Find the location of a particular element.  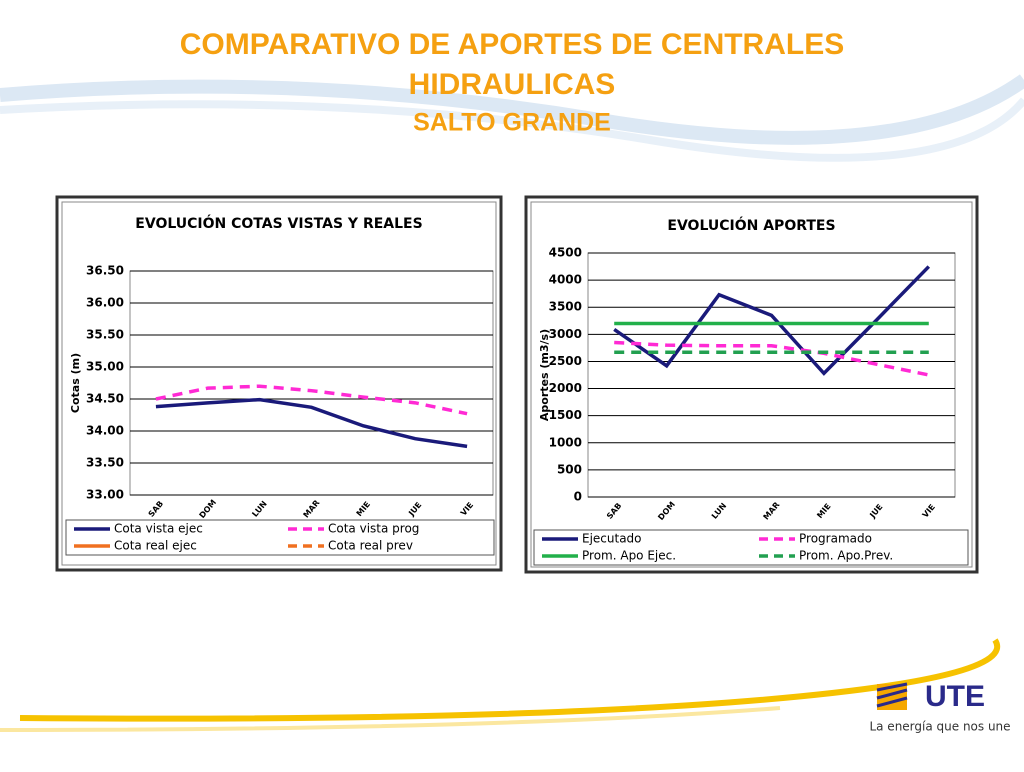

slide-subtitle: SALTO GRANDE is located at coordinates (512, 123).